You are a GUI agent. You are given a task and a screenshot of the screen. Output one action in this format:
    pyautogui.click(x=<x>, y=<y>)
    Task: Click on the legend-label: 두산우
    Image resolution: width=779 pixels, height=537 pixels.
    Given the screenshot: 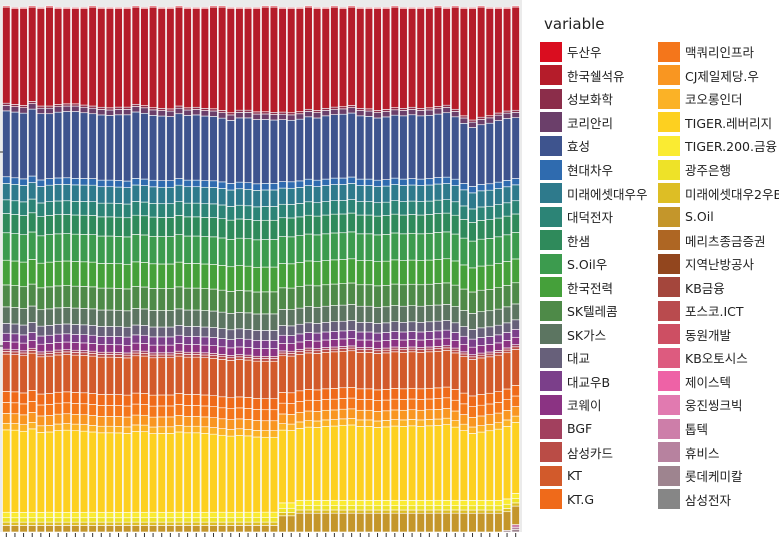 What is the action you would take?
    pyautogui.click(x=584, y=53)
    